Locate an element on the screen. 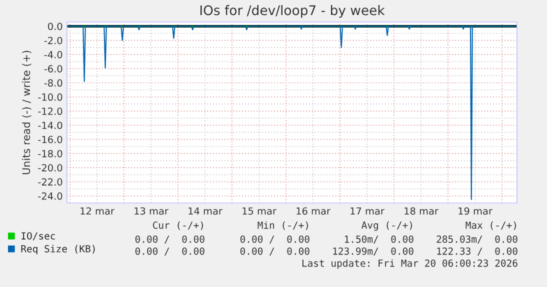 This screenshot has width=547, height=287. y-tick-label: -20.0 is located at coordinates (50, 168).